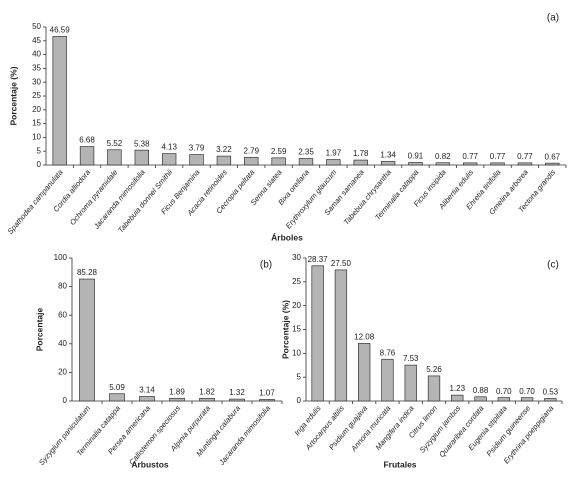  I want to click on value-label: 0.91, so click(416, 156).